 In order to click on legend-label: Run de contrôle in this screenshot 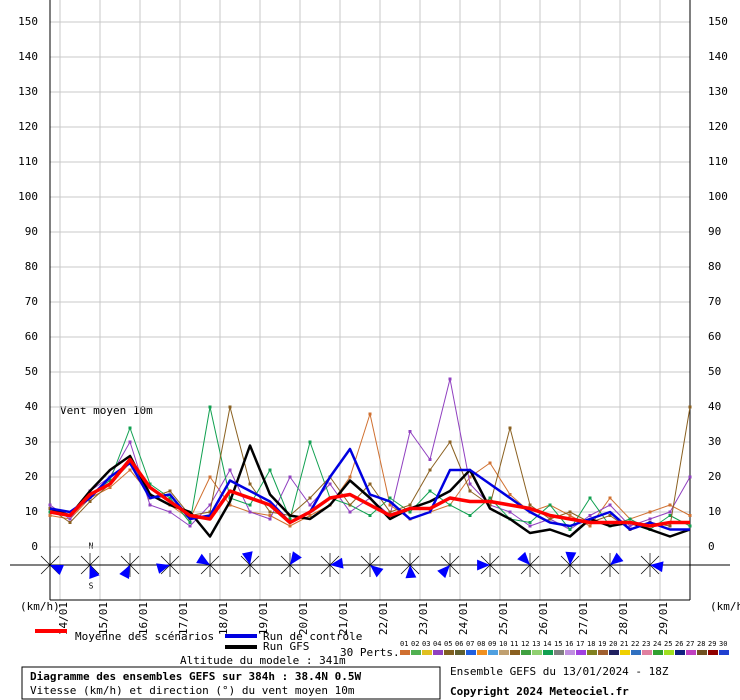, I will do `click(312, 636)`.